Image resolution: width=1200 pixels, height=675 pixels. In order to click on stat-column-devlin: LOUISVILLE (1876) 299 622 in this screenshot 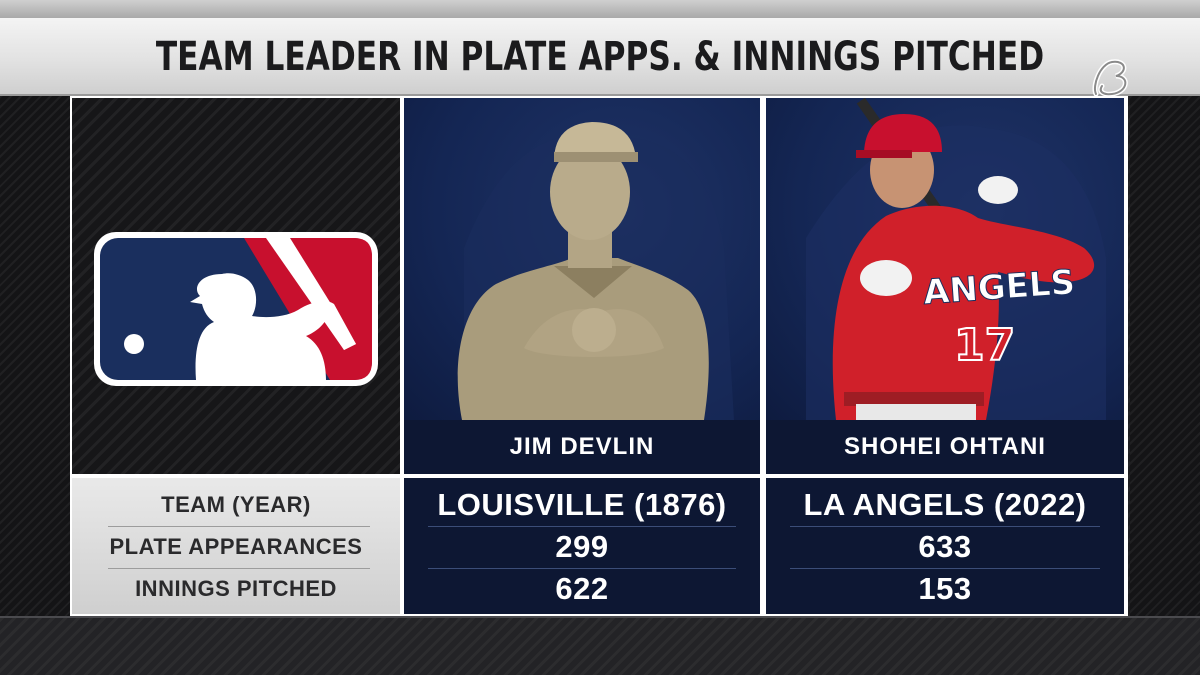, I will do `click(582, 546)`.